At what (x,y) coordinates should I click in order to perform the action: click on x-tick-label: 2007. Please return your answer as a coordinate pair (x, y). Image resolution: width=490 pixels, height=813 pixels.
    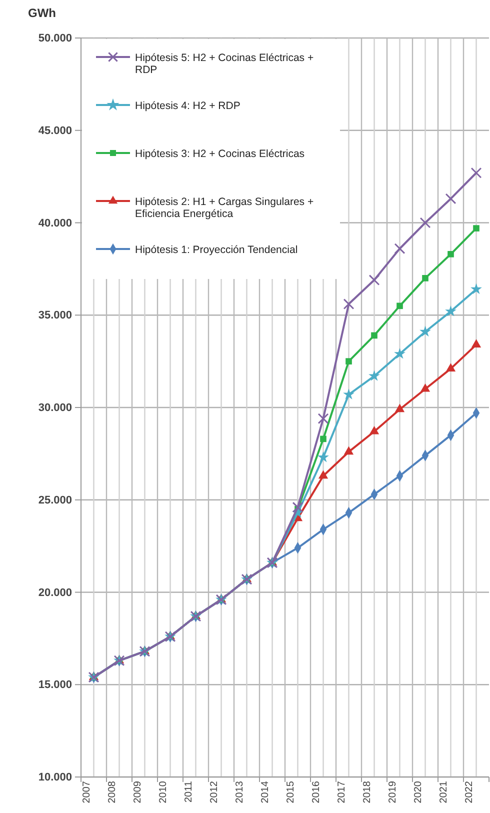
    Looking at the image, I should click on (86, 792).